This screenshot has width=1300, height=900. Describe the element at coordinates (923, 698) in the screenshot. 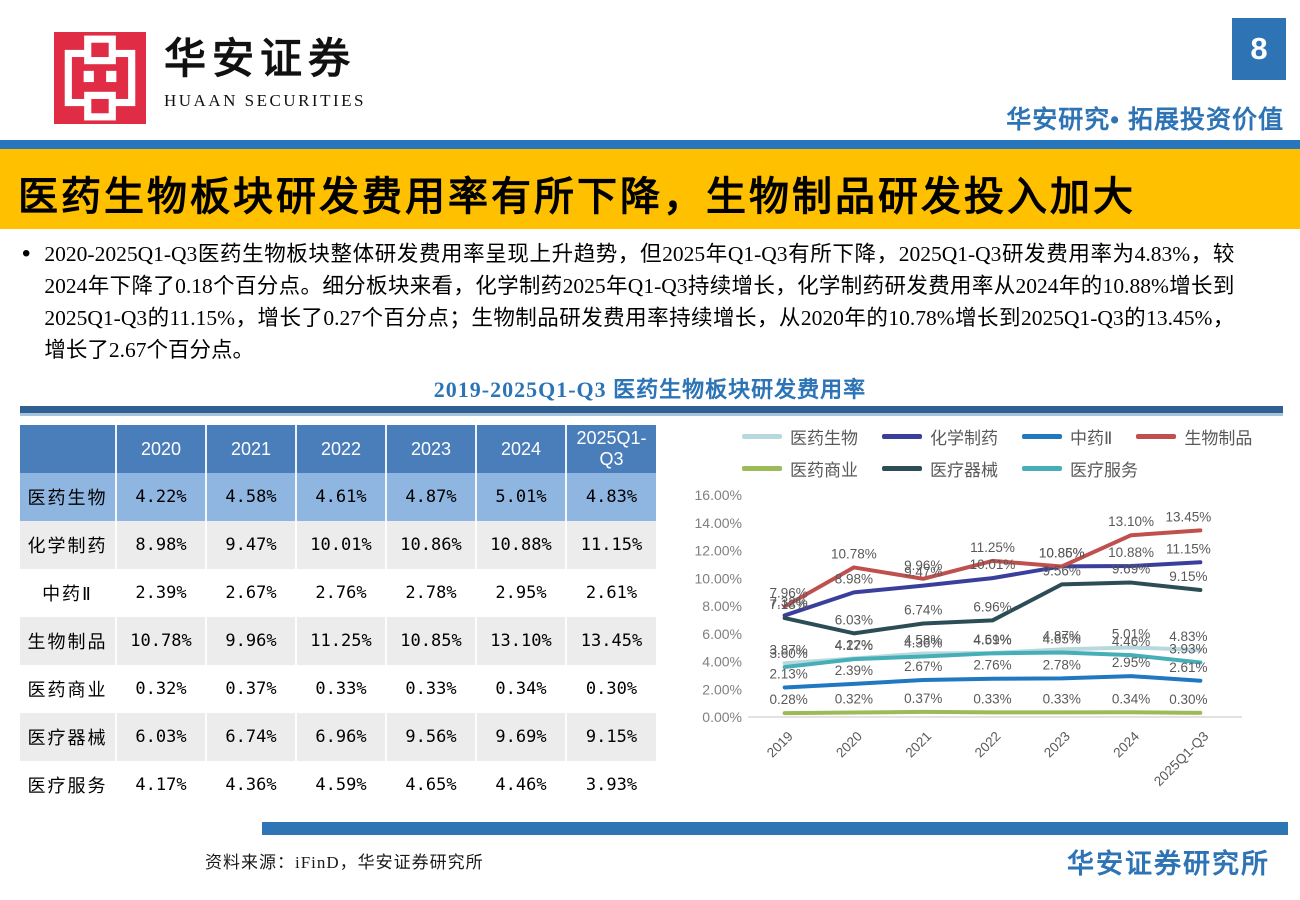

I see `data-label: 0.37%` at that location.